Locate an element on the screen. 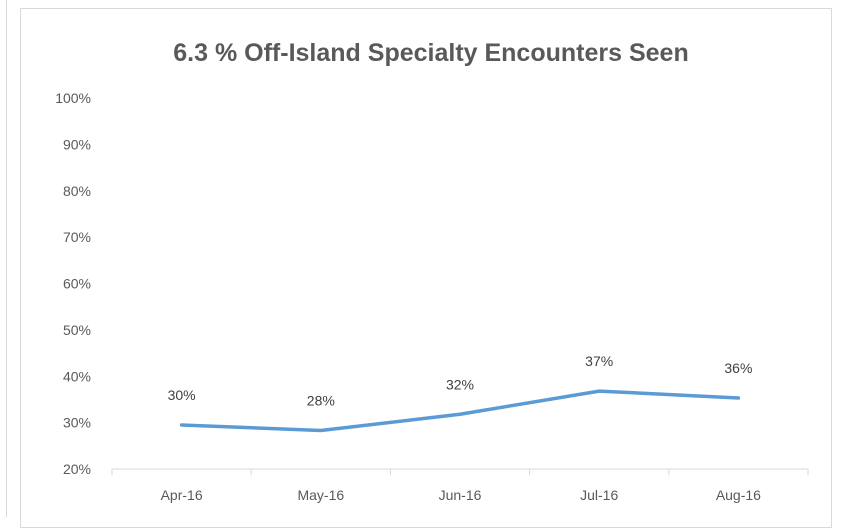  data-label: 37% is located at coordinates (599, 361).